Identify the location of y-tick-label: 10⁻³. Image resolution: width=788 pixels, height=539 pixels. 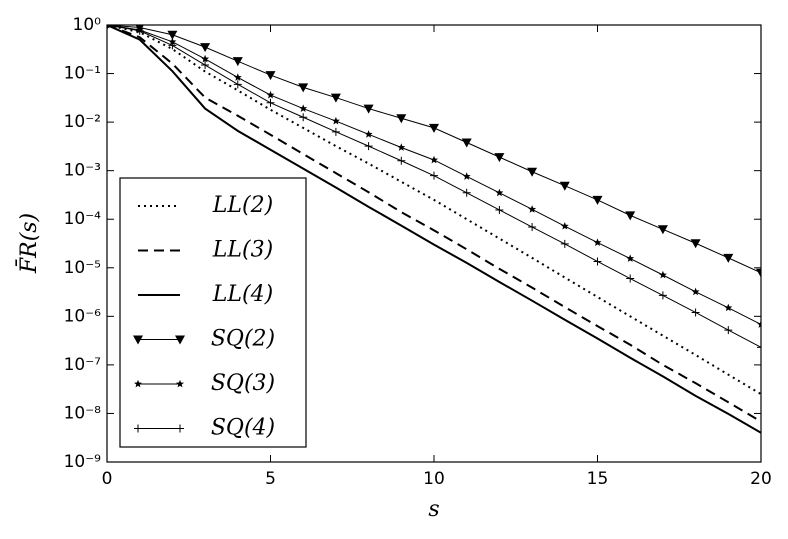
(82, 171).